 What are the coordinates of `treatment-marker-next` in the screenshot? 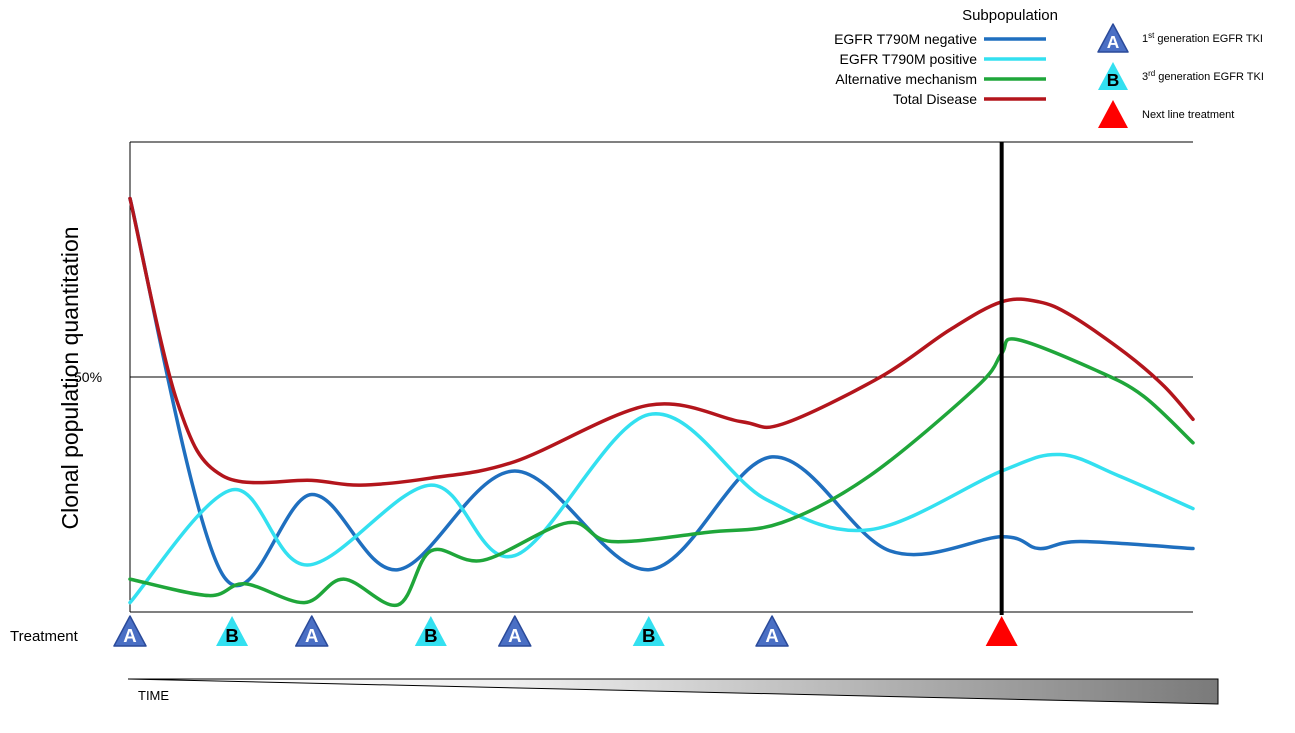 It's located at (1001, 631).